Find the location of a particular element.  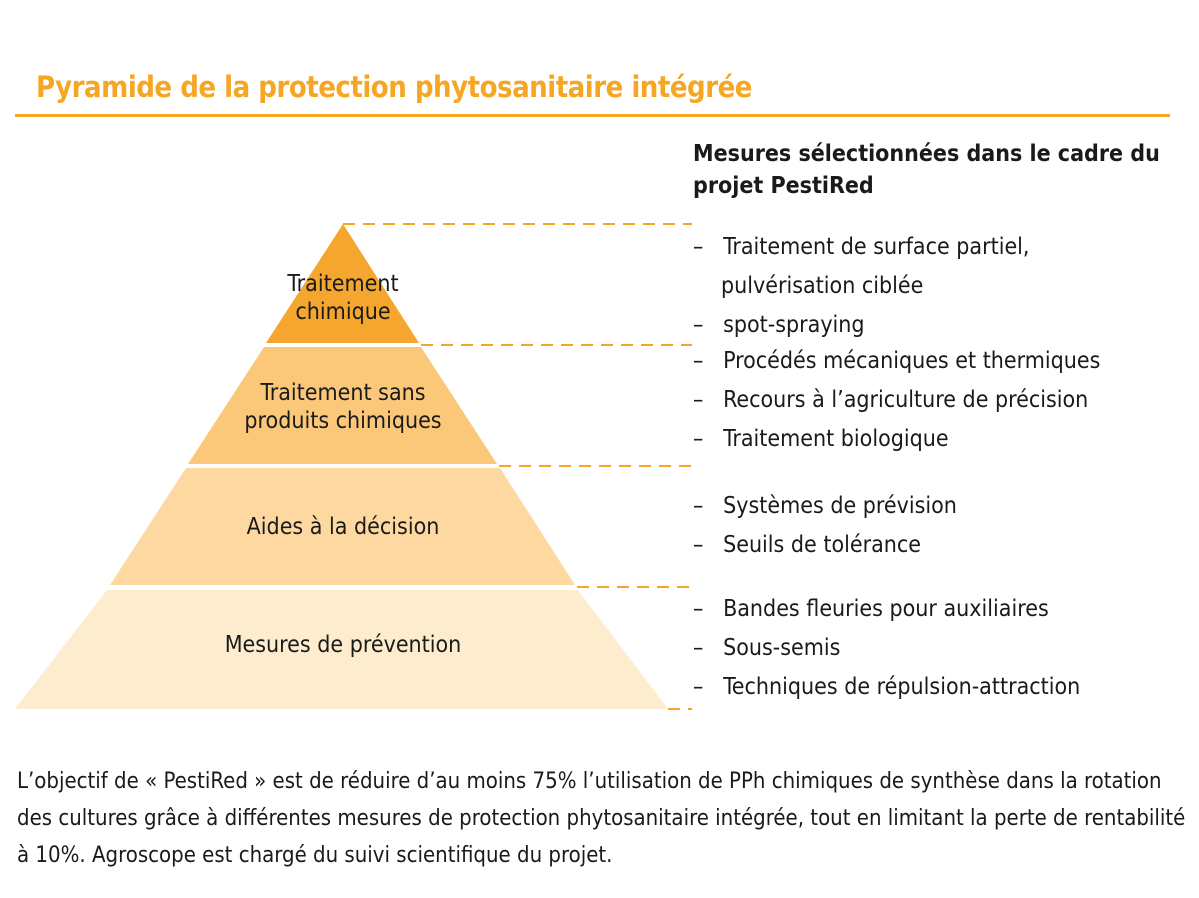

label-line: Traitement sans is located at coordinates (343, 393).